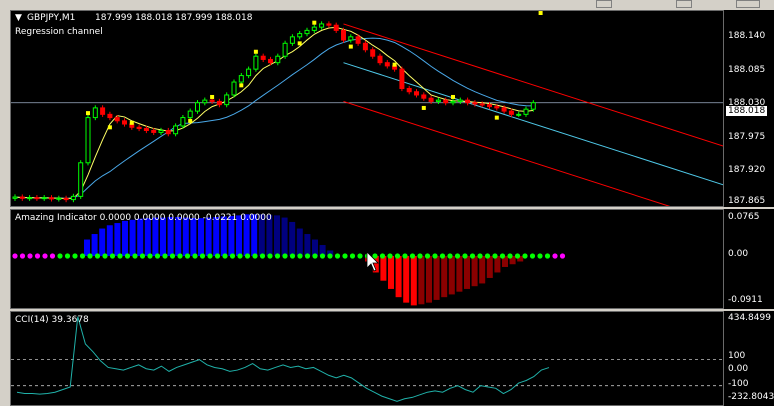  What do you see at coordinates (747, 103) in the screenshot?
I see `price-tick: 188.030` at bounding box center [747, 103].